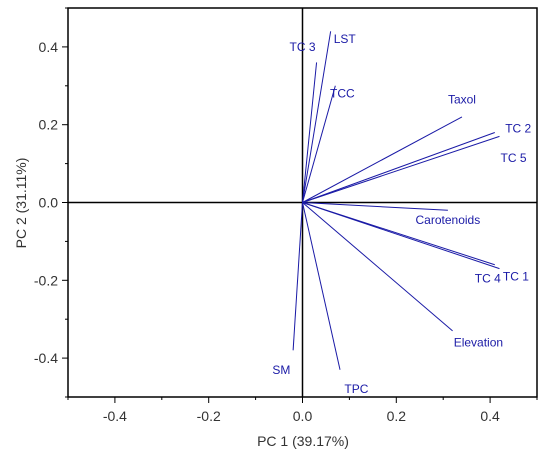 The height and width of the screenshot is (460, 550). What do you see at coordinates (516, 276) in the screenshot?
I see `vector-label-tc-1: TC 1` at bounding box center [516, 276].